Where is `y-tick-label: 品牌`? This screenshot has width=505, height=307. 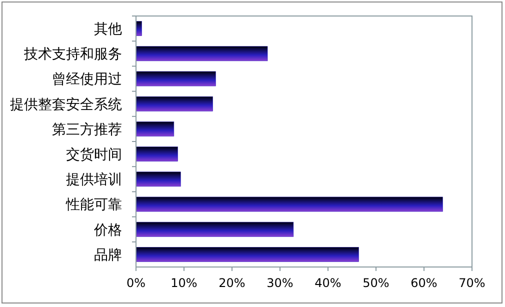
y-tick-label: 品牌 is located at coordinates (108, 255).